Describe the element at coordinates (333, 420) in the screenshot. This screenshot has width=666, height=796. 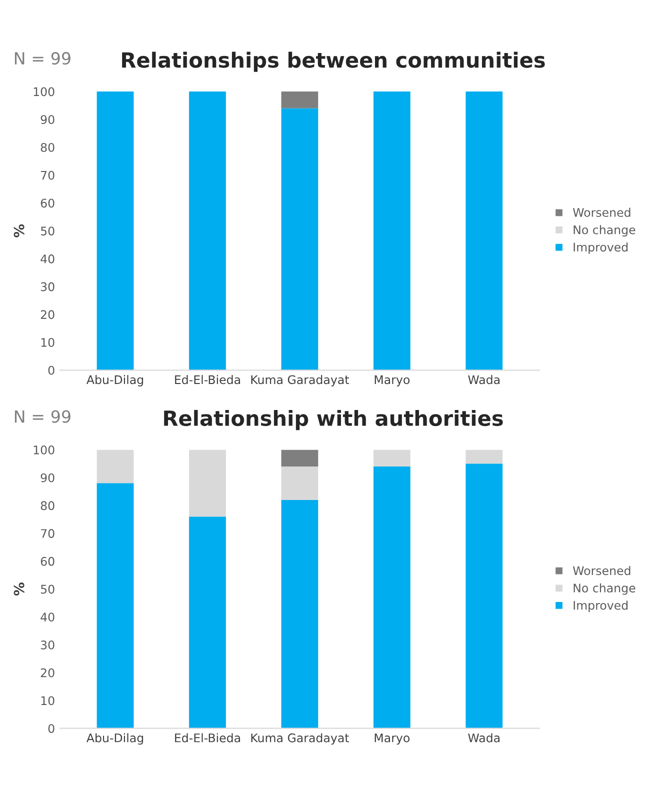
I see `chart-title: Relationship with authorities` at that location.